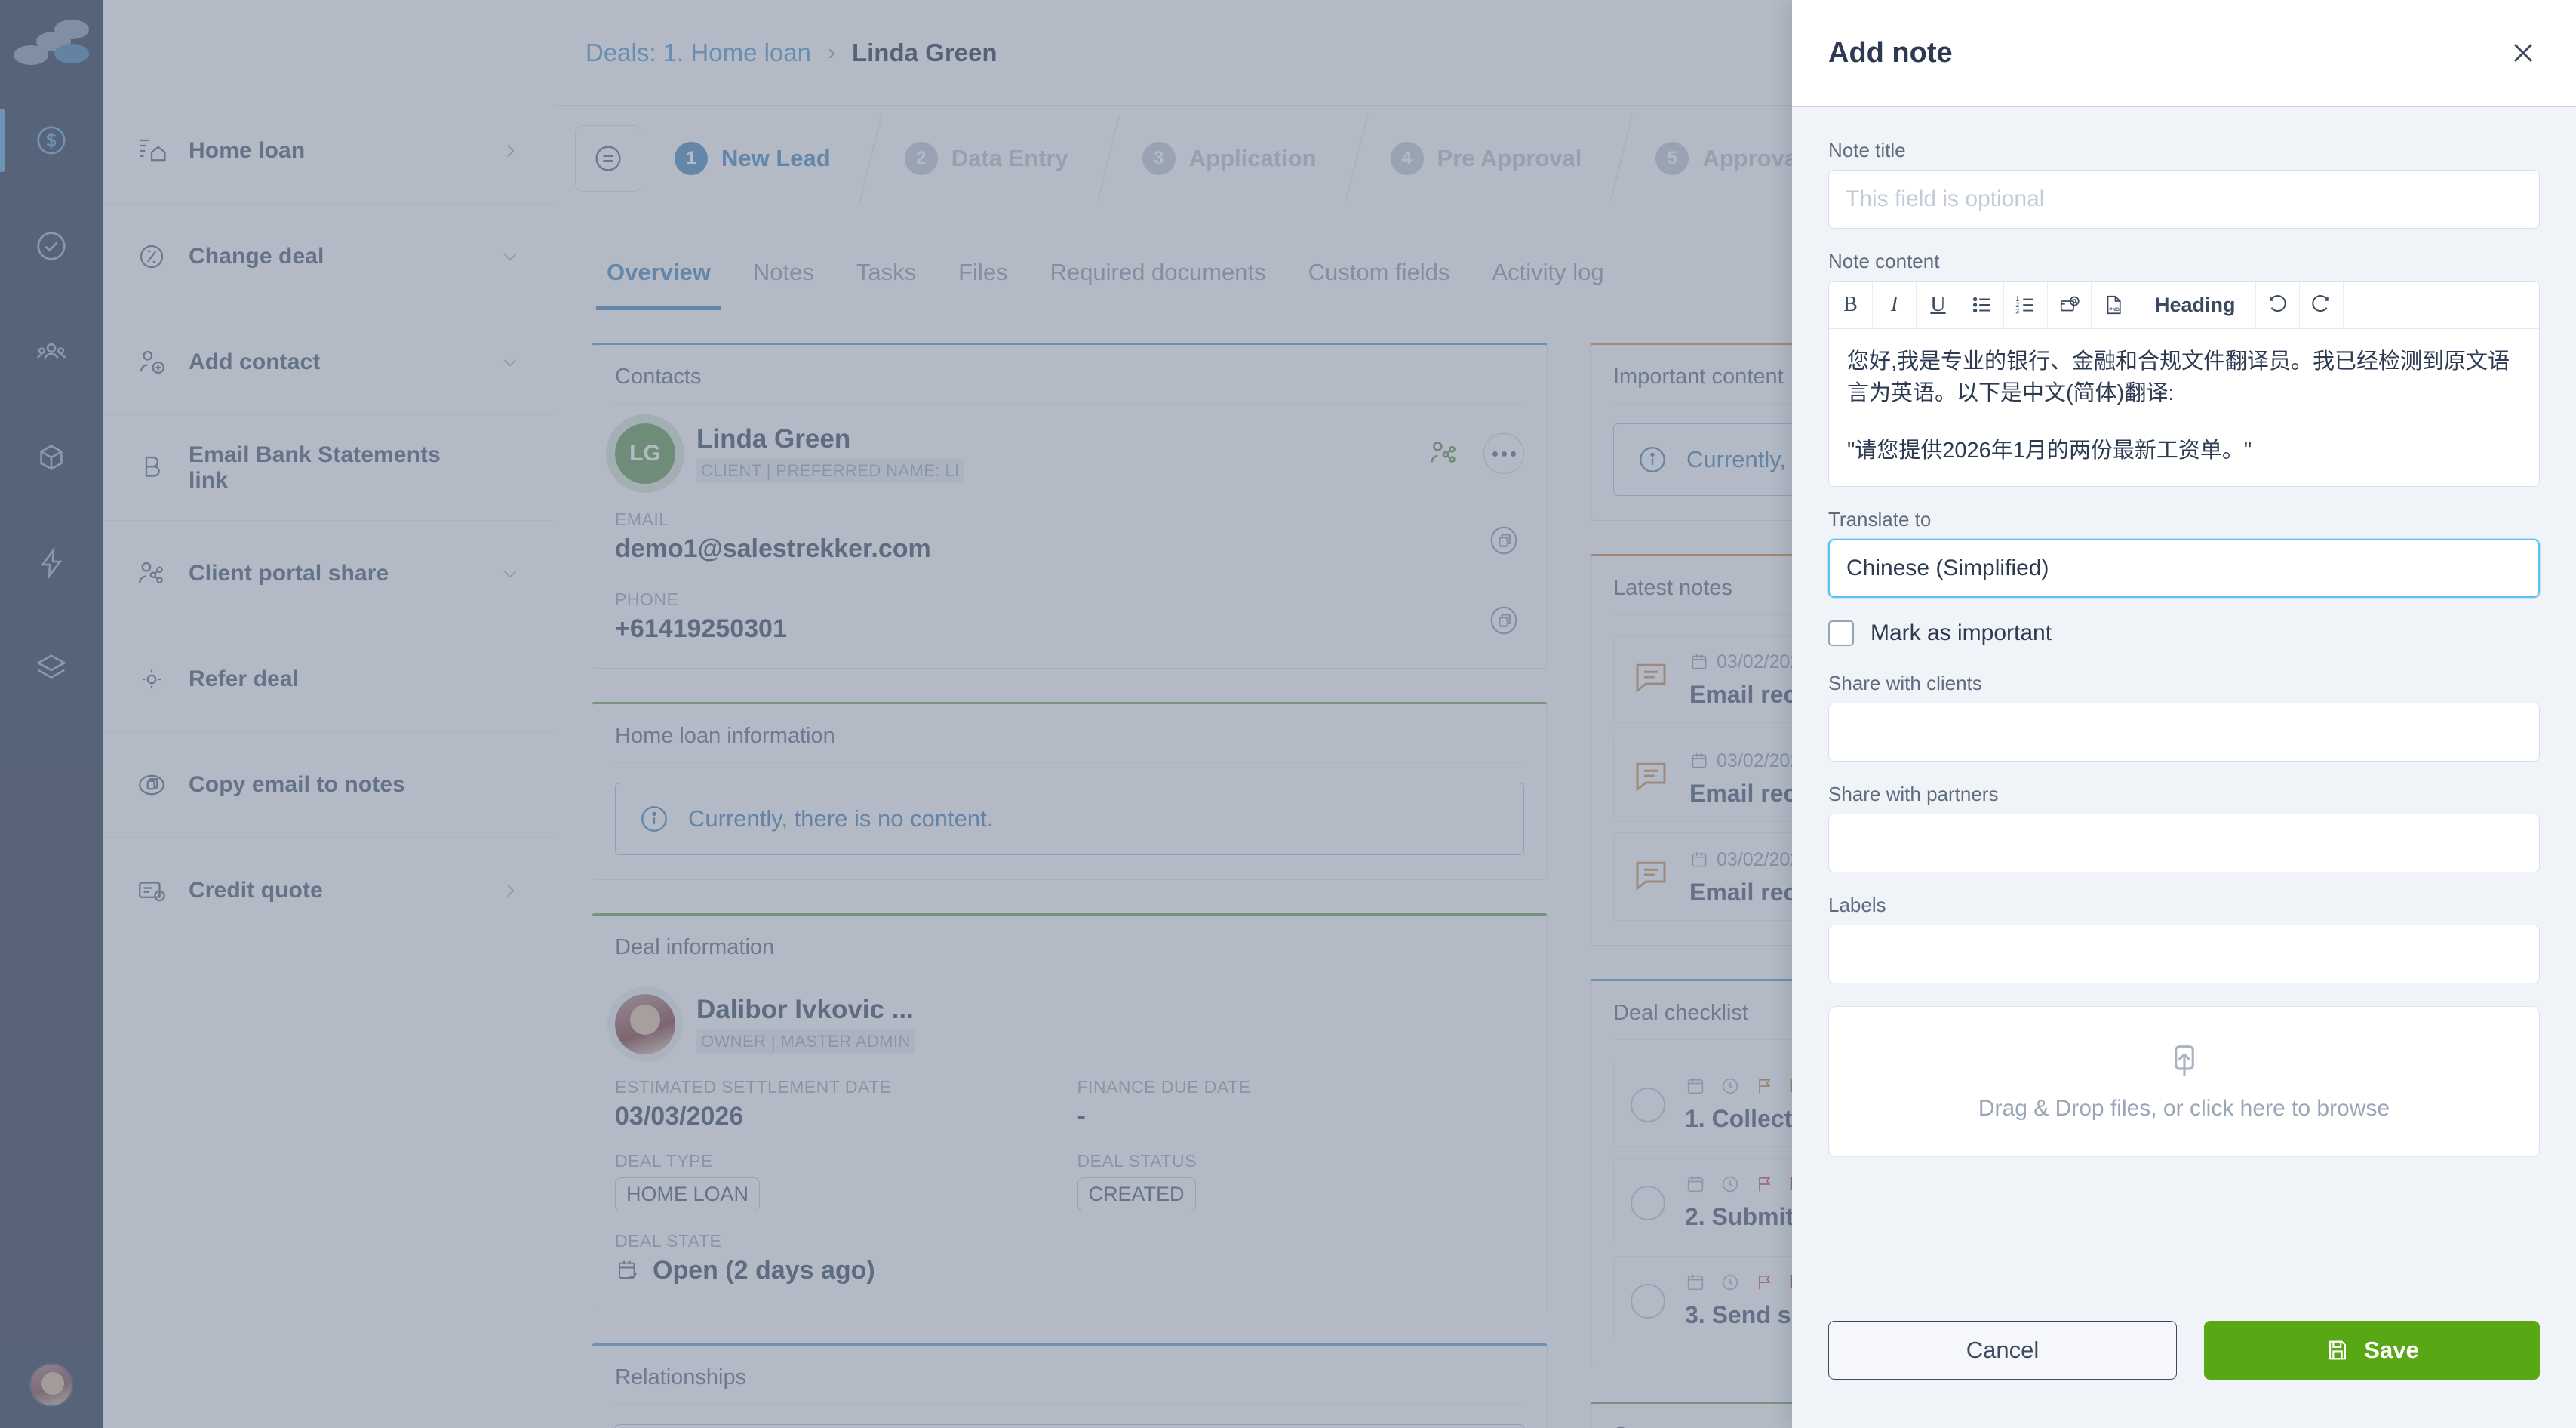 The height and width of the screenshot is (1428, 2576). I want to click on toolbar-end-spacer, so click(2441, 305).